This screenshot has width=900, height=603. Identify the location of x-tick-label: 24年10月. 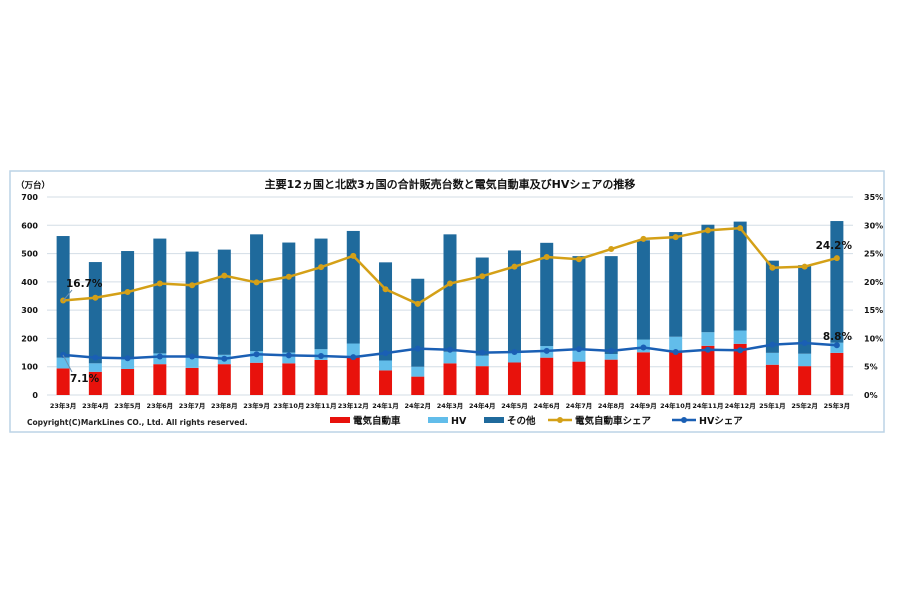
(675, 405).